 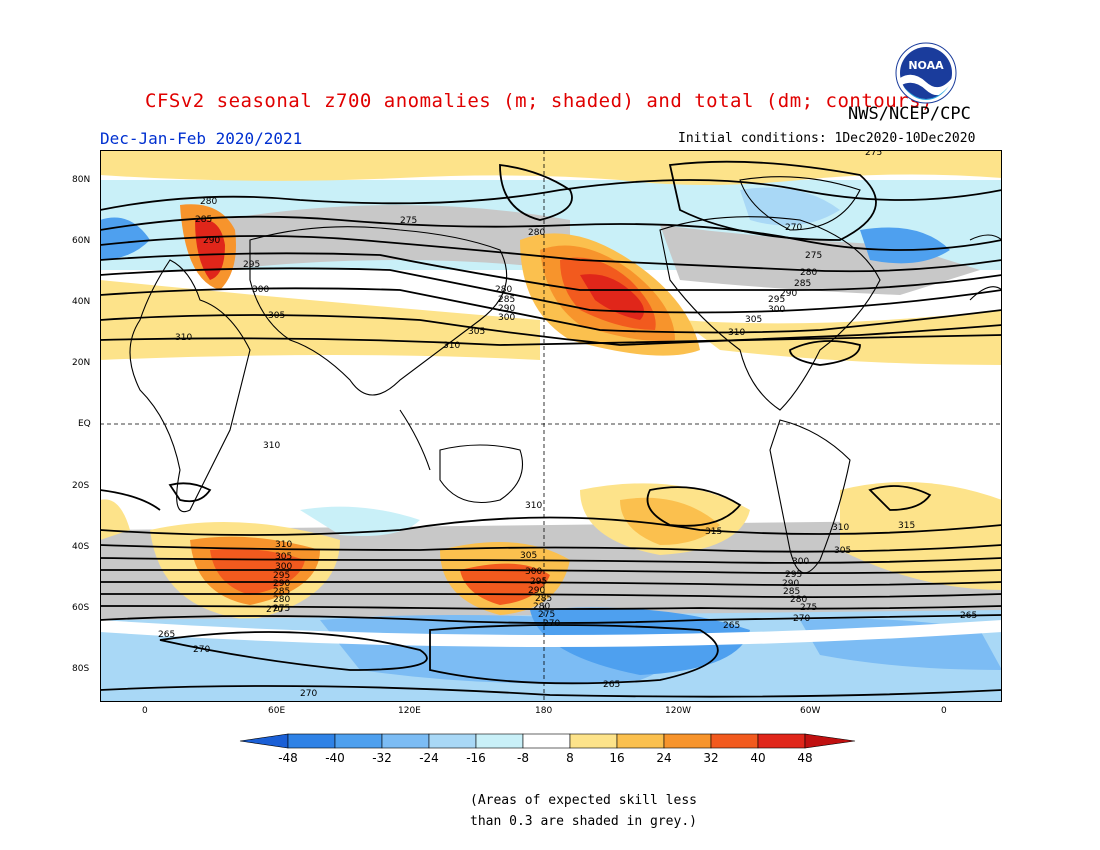 I want to click on nh-pos-anomaly, so click(x=320, y=320).